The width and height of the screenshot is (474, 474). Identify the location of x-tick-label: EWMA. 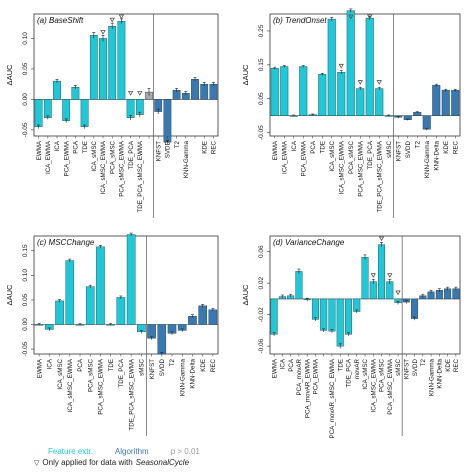
(275, 150).